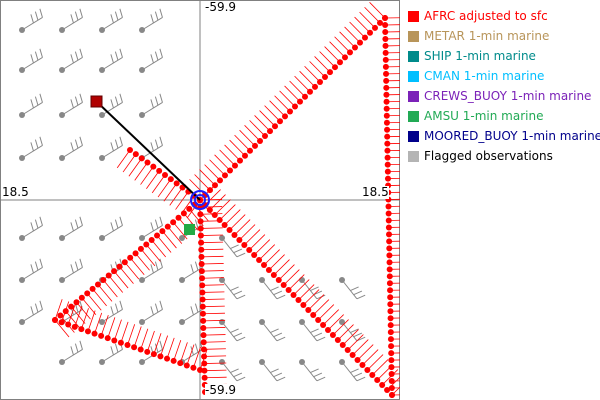 This screenshot has height=400, width=600. I want to click on legend-item-crews-buoy: CREWS_BUOY 1-min marine, so click(503, 96).